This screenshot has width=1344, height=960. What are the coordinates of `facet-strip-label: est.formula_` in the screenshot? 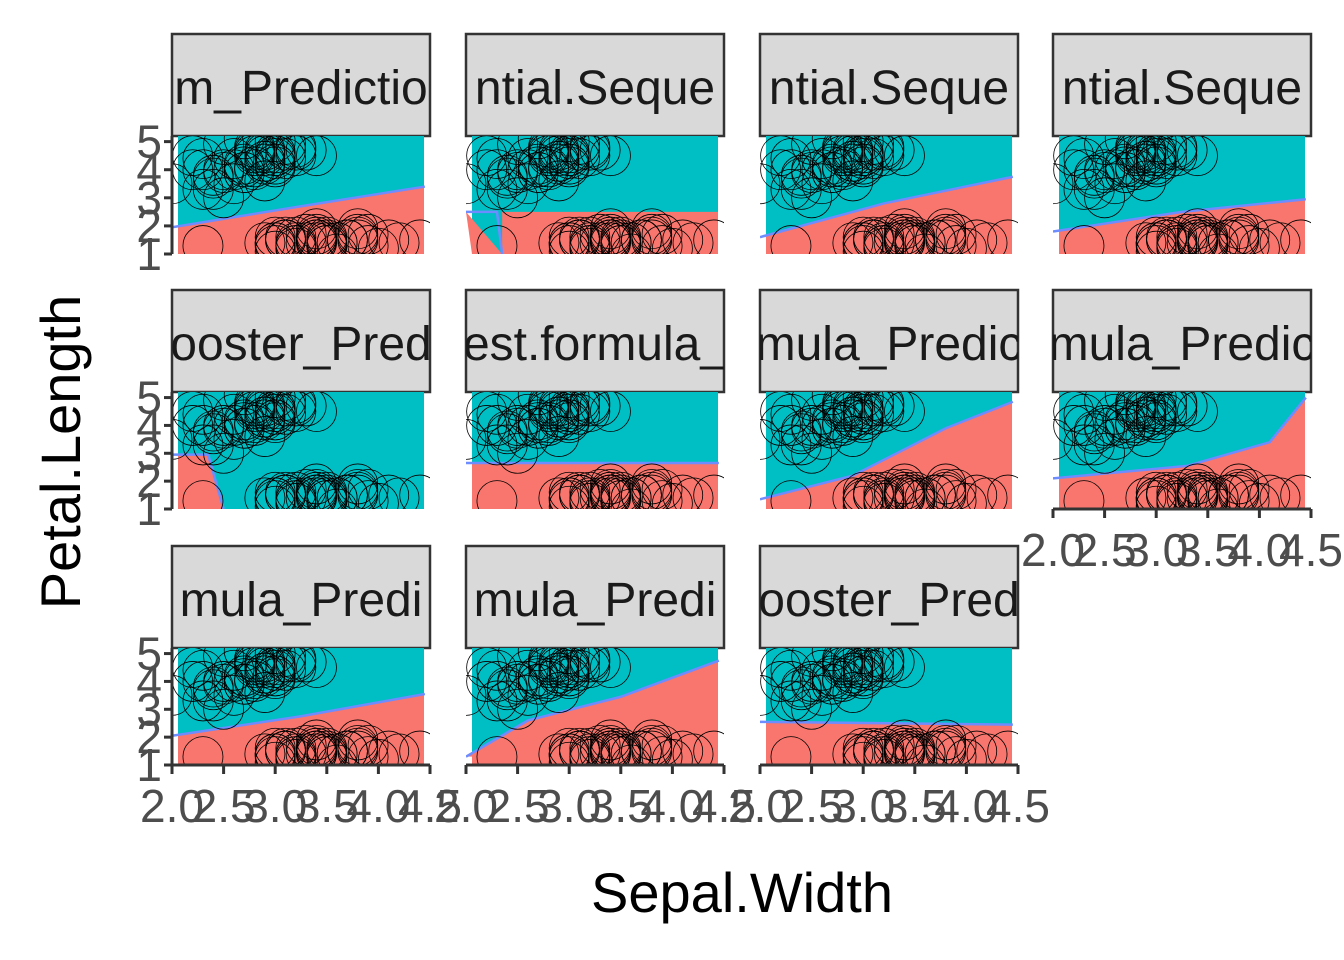 It's located at (595, 344).